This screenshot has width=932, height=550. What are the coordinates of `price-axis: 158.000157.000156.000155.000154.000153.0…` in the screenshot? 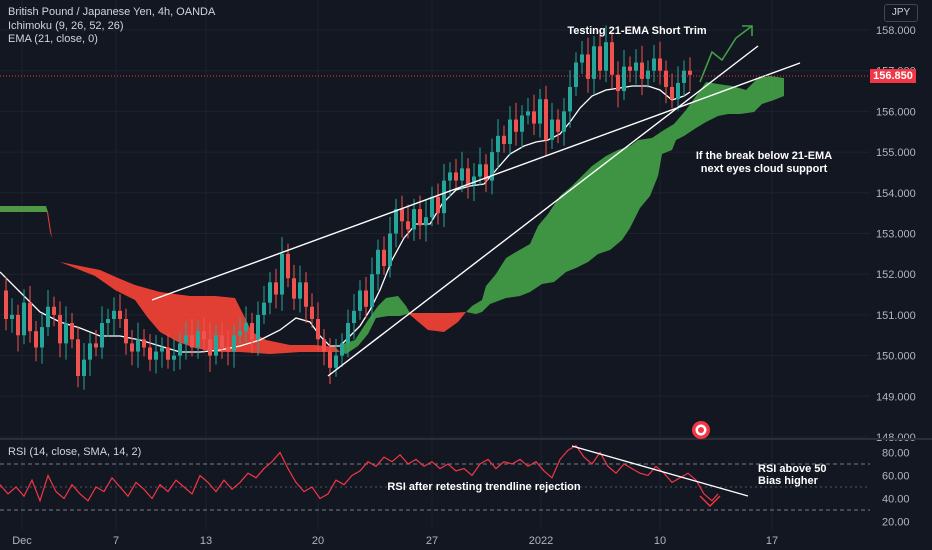 It's located at (896, 234).